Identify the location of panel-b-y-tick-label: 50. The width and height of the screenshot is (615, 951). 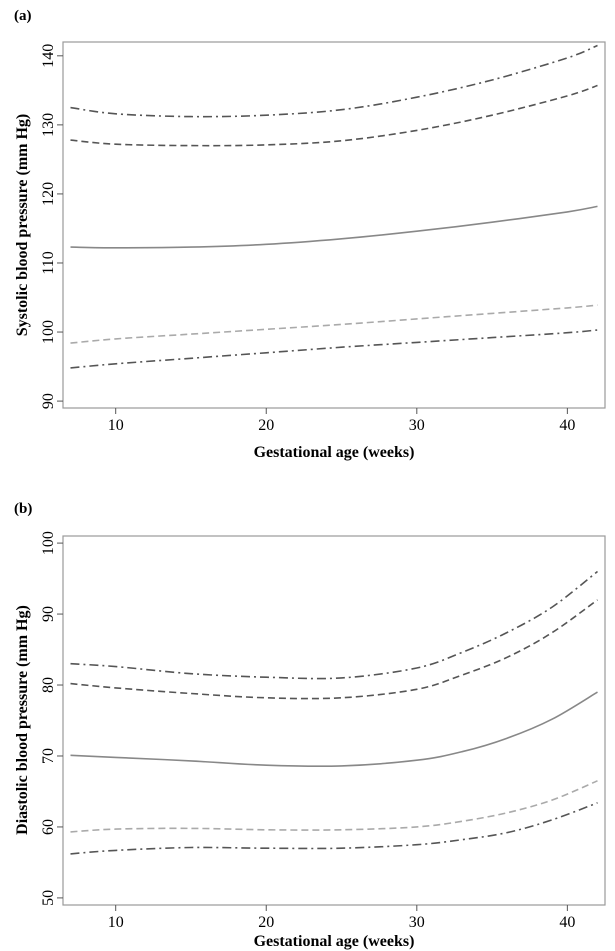
(48, 898).